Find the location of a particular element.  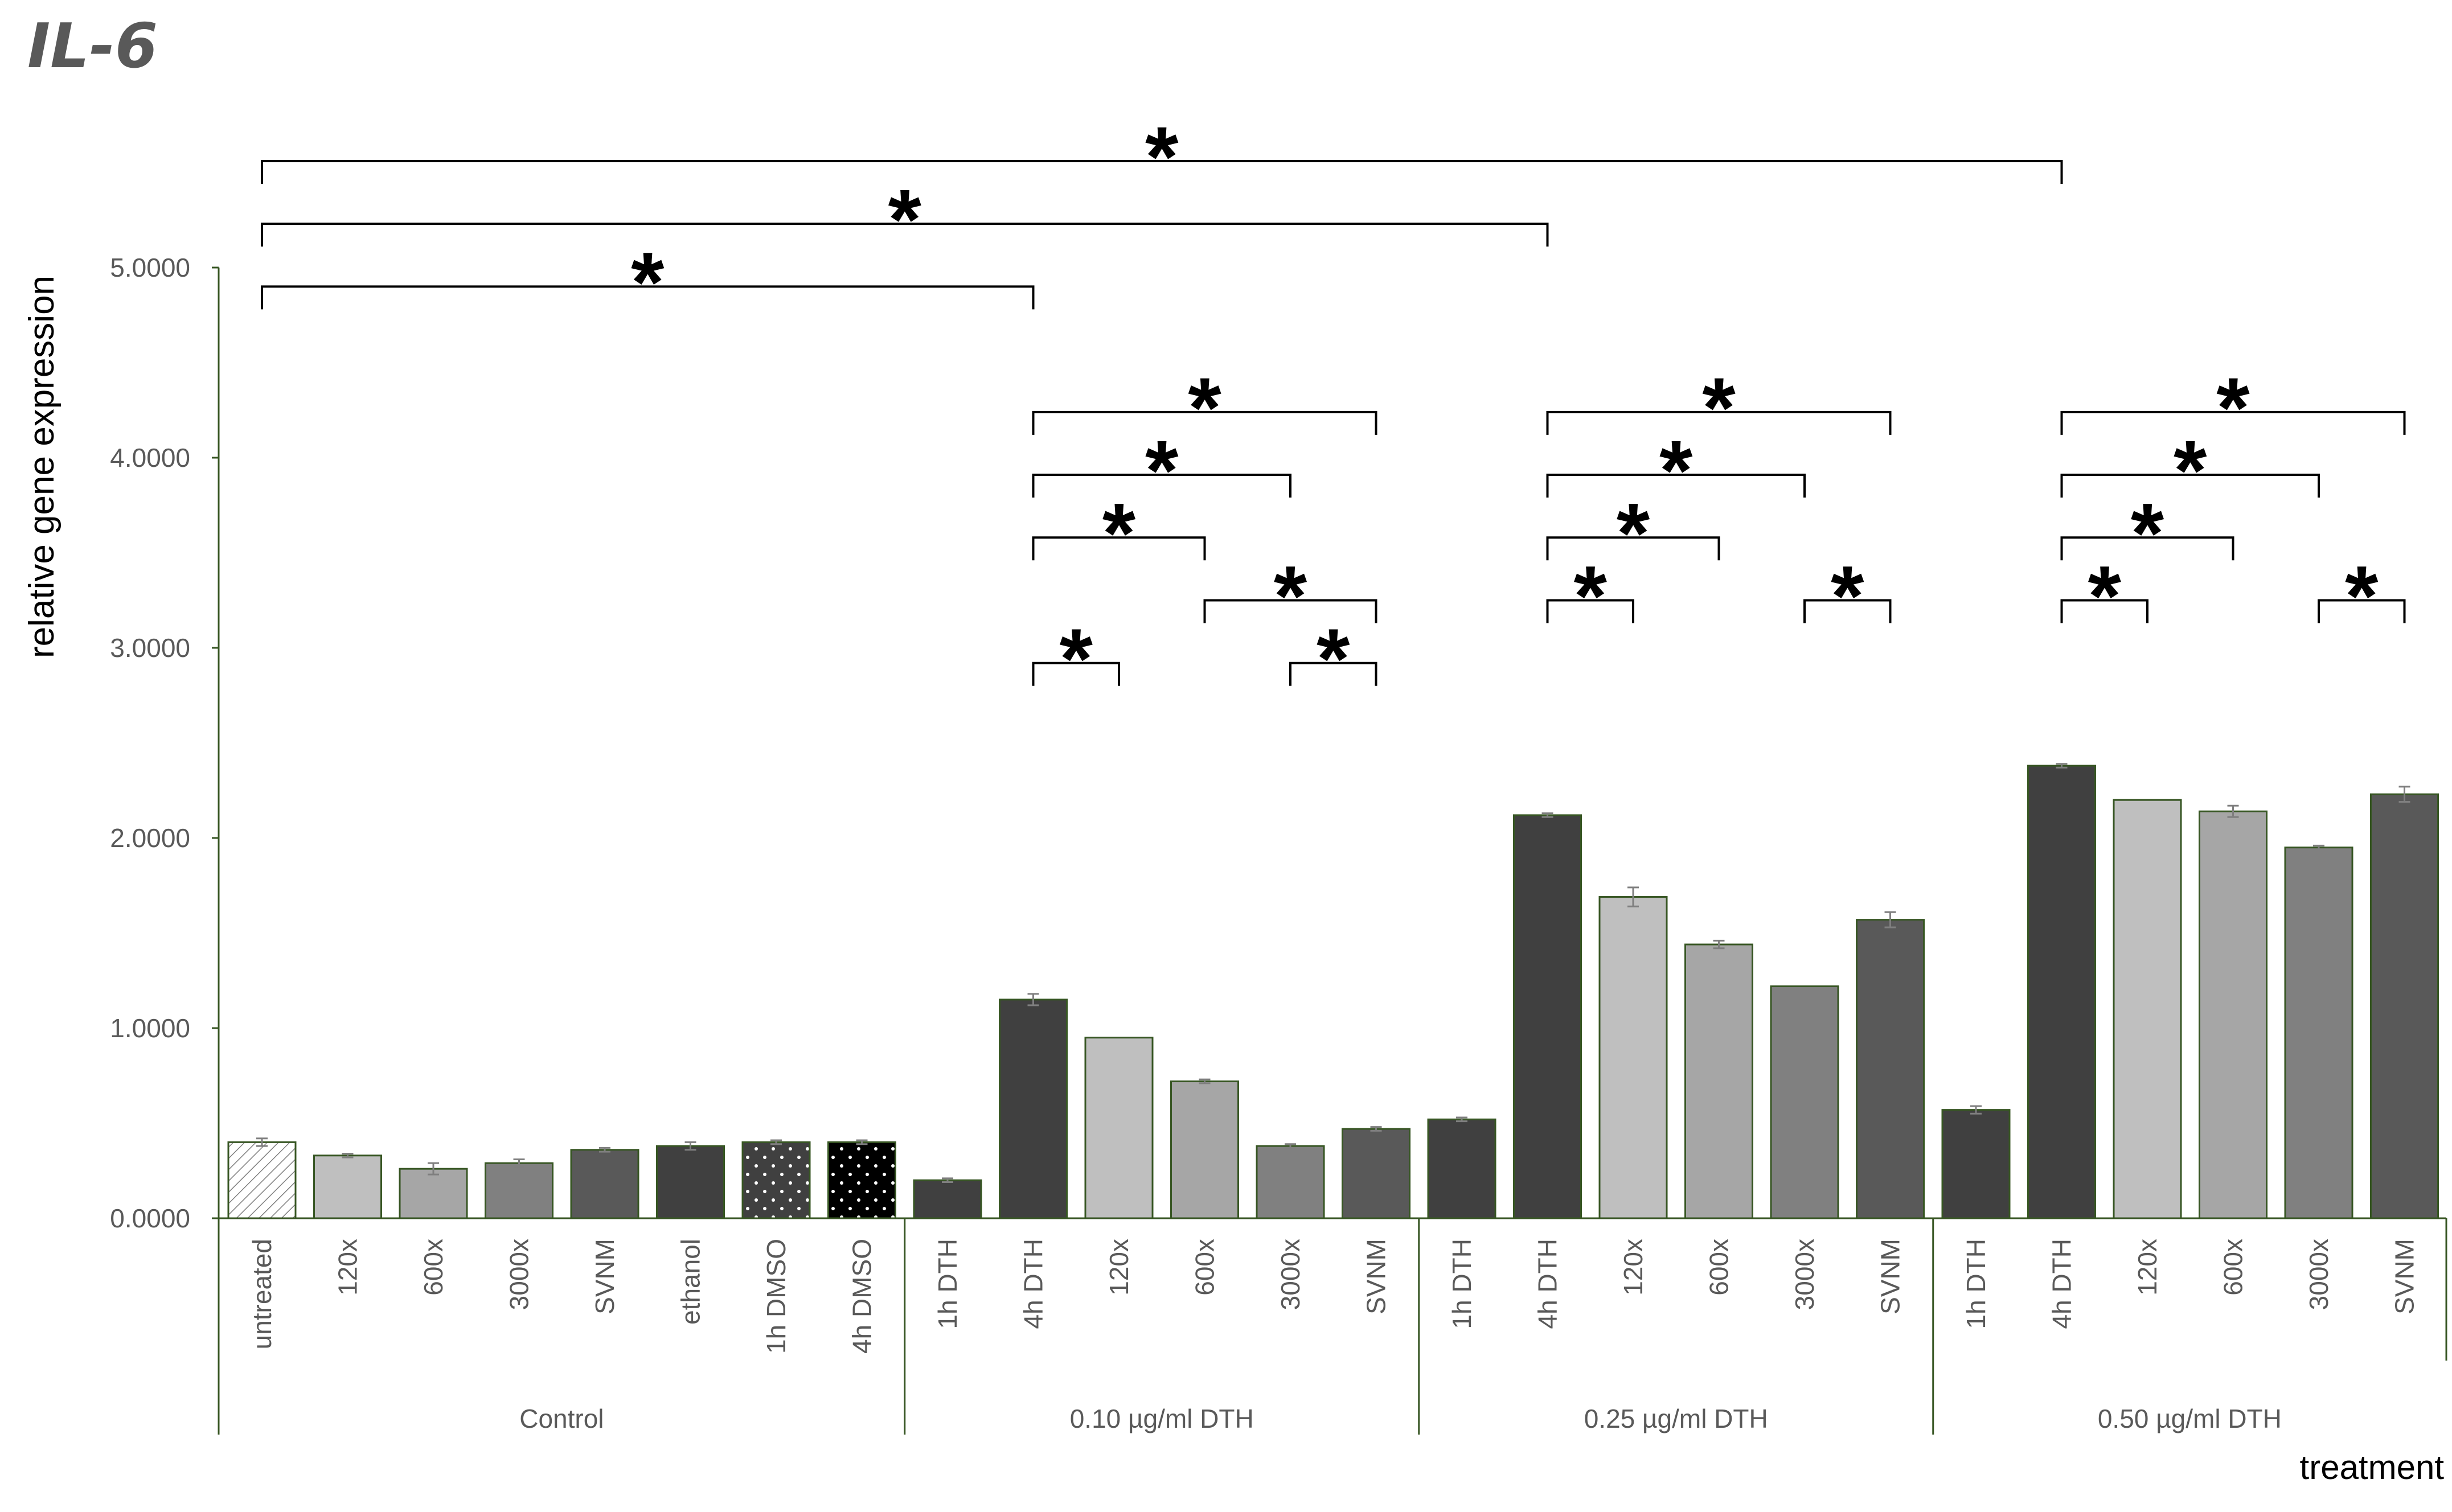

chart-title: IL-6 is located at coordinates (92, 46).